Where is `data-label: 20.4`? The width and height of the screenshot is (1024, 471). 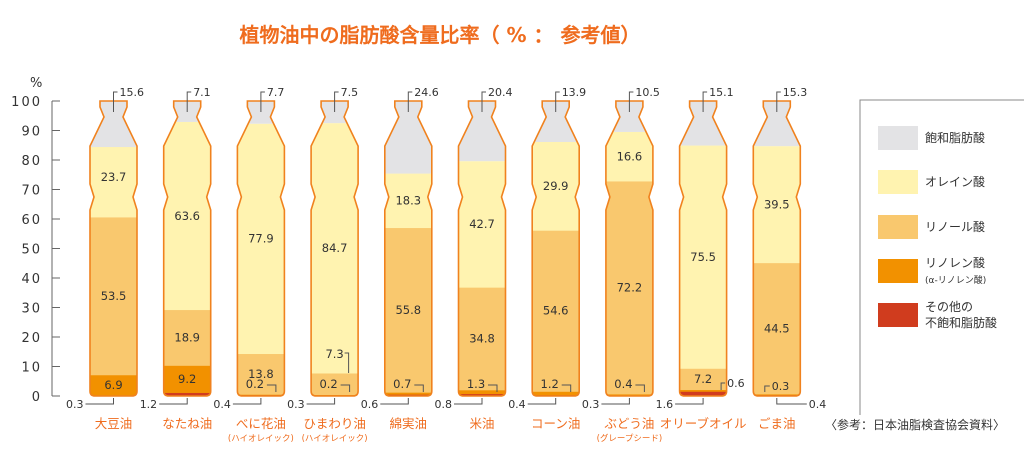
data-label: 20.4 is located at coordinates (500, 92).